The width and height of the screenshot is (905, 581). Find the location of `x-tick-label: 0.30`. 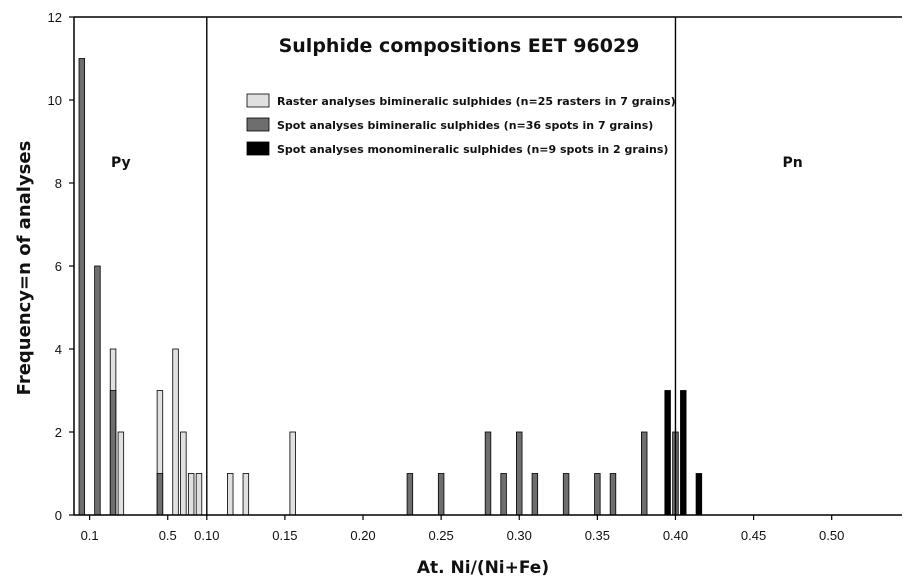

x-tick-label: 0.30 is located at coordinates (519, 535).